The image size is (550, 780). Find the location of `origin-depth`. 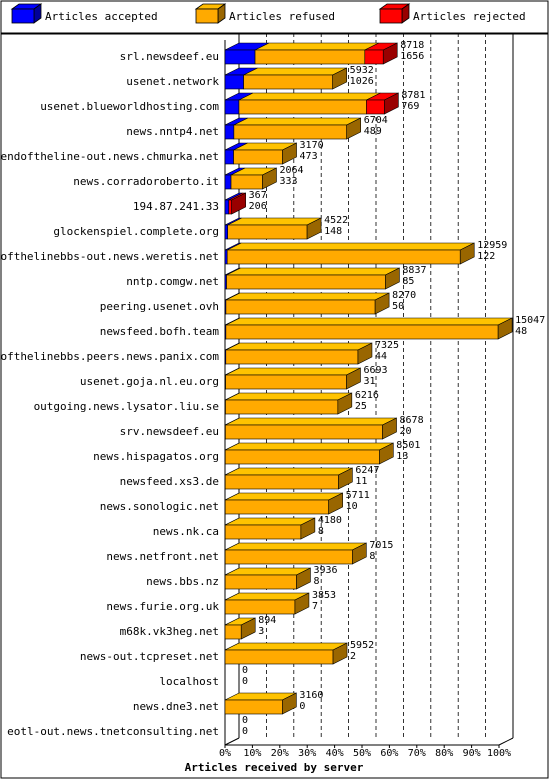

origin-depth is located at coordinates (232, 741).